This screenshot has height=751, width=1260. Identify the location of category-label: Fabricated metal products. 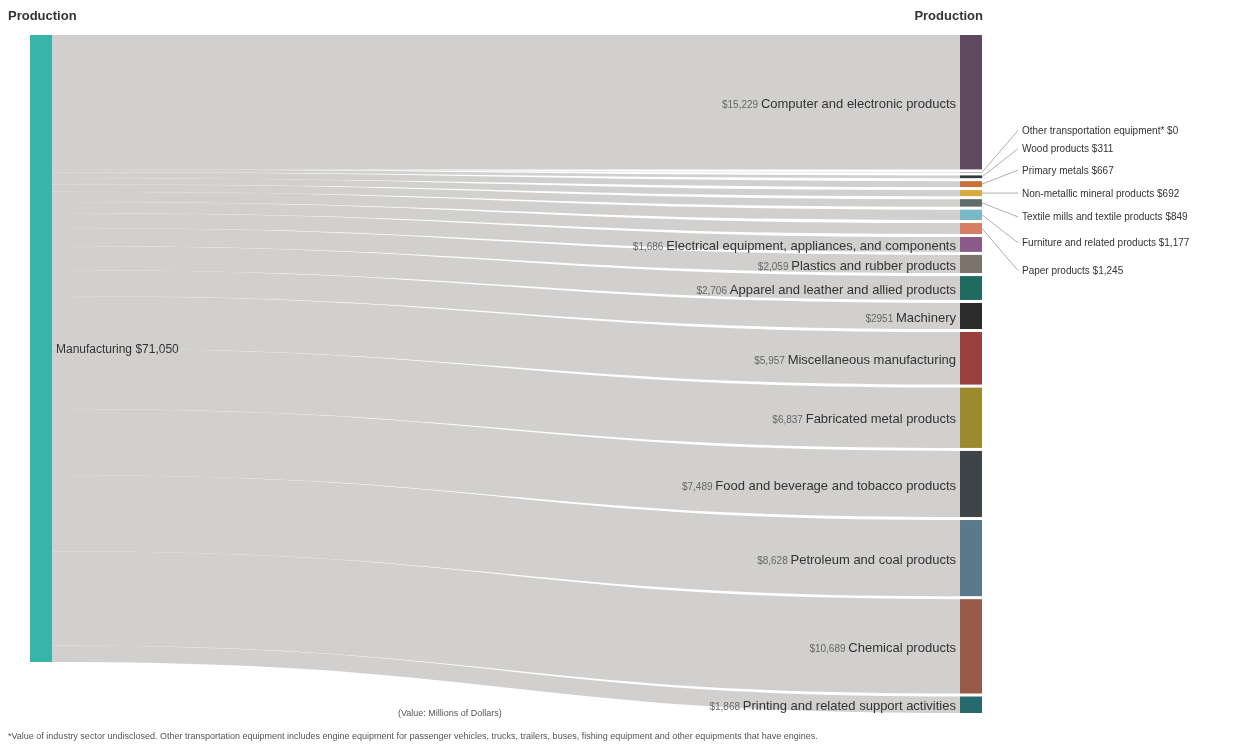
(881, 419).